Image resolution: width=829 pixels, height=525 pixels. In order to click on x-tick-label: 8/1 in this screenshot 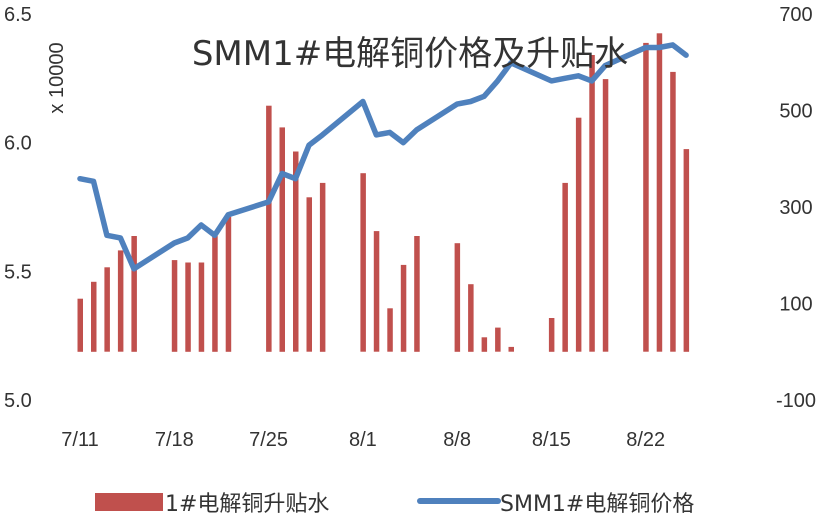, I will do `click(363, 440)`.